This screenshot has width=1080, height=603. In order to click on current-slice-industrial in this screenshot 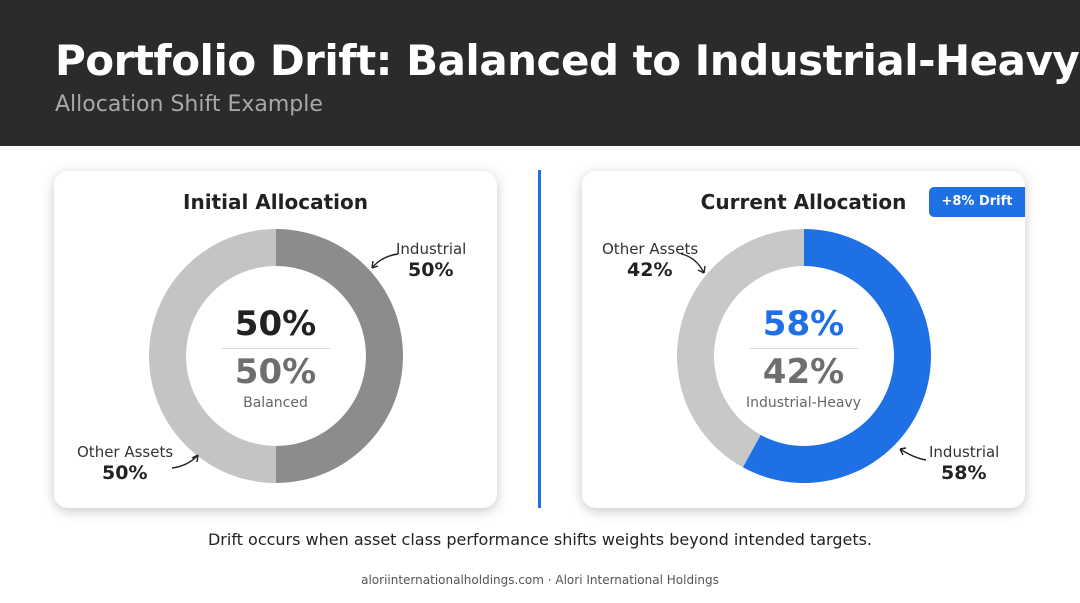, I will do `click(836, 356)`.